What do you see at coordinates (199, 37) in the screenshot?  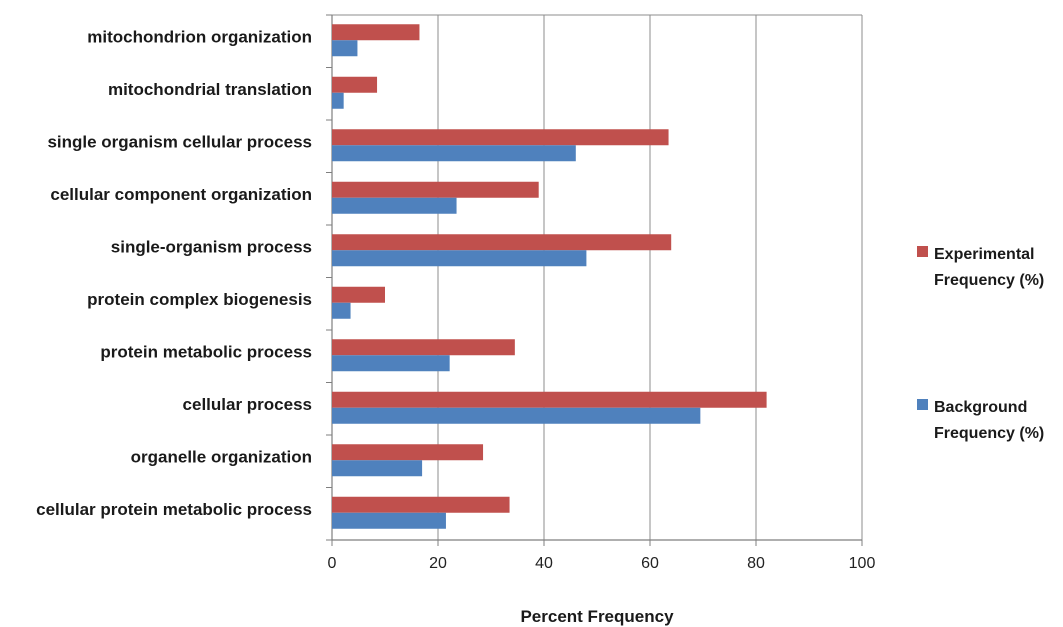 I see `category-label: mitochondrion organization` at bounding box center [199, 37].